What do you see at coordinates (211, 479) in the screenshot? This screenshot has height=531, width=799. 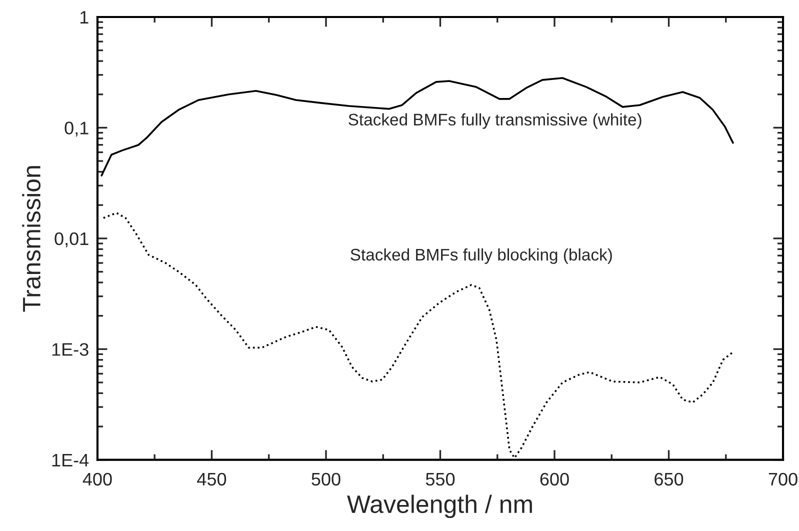 I see `x-tick-label: 450` at bounding box center [211, 479].